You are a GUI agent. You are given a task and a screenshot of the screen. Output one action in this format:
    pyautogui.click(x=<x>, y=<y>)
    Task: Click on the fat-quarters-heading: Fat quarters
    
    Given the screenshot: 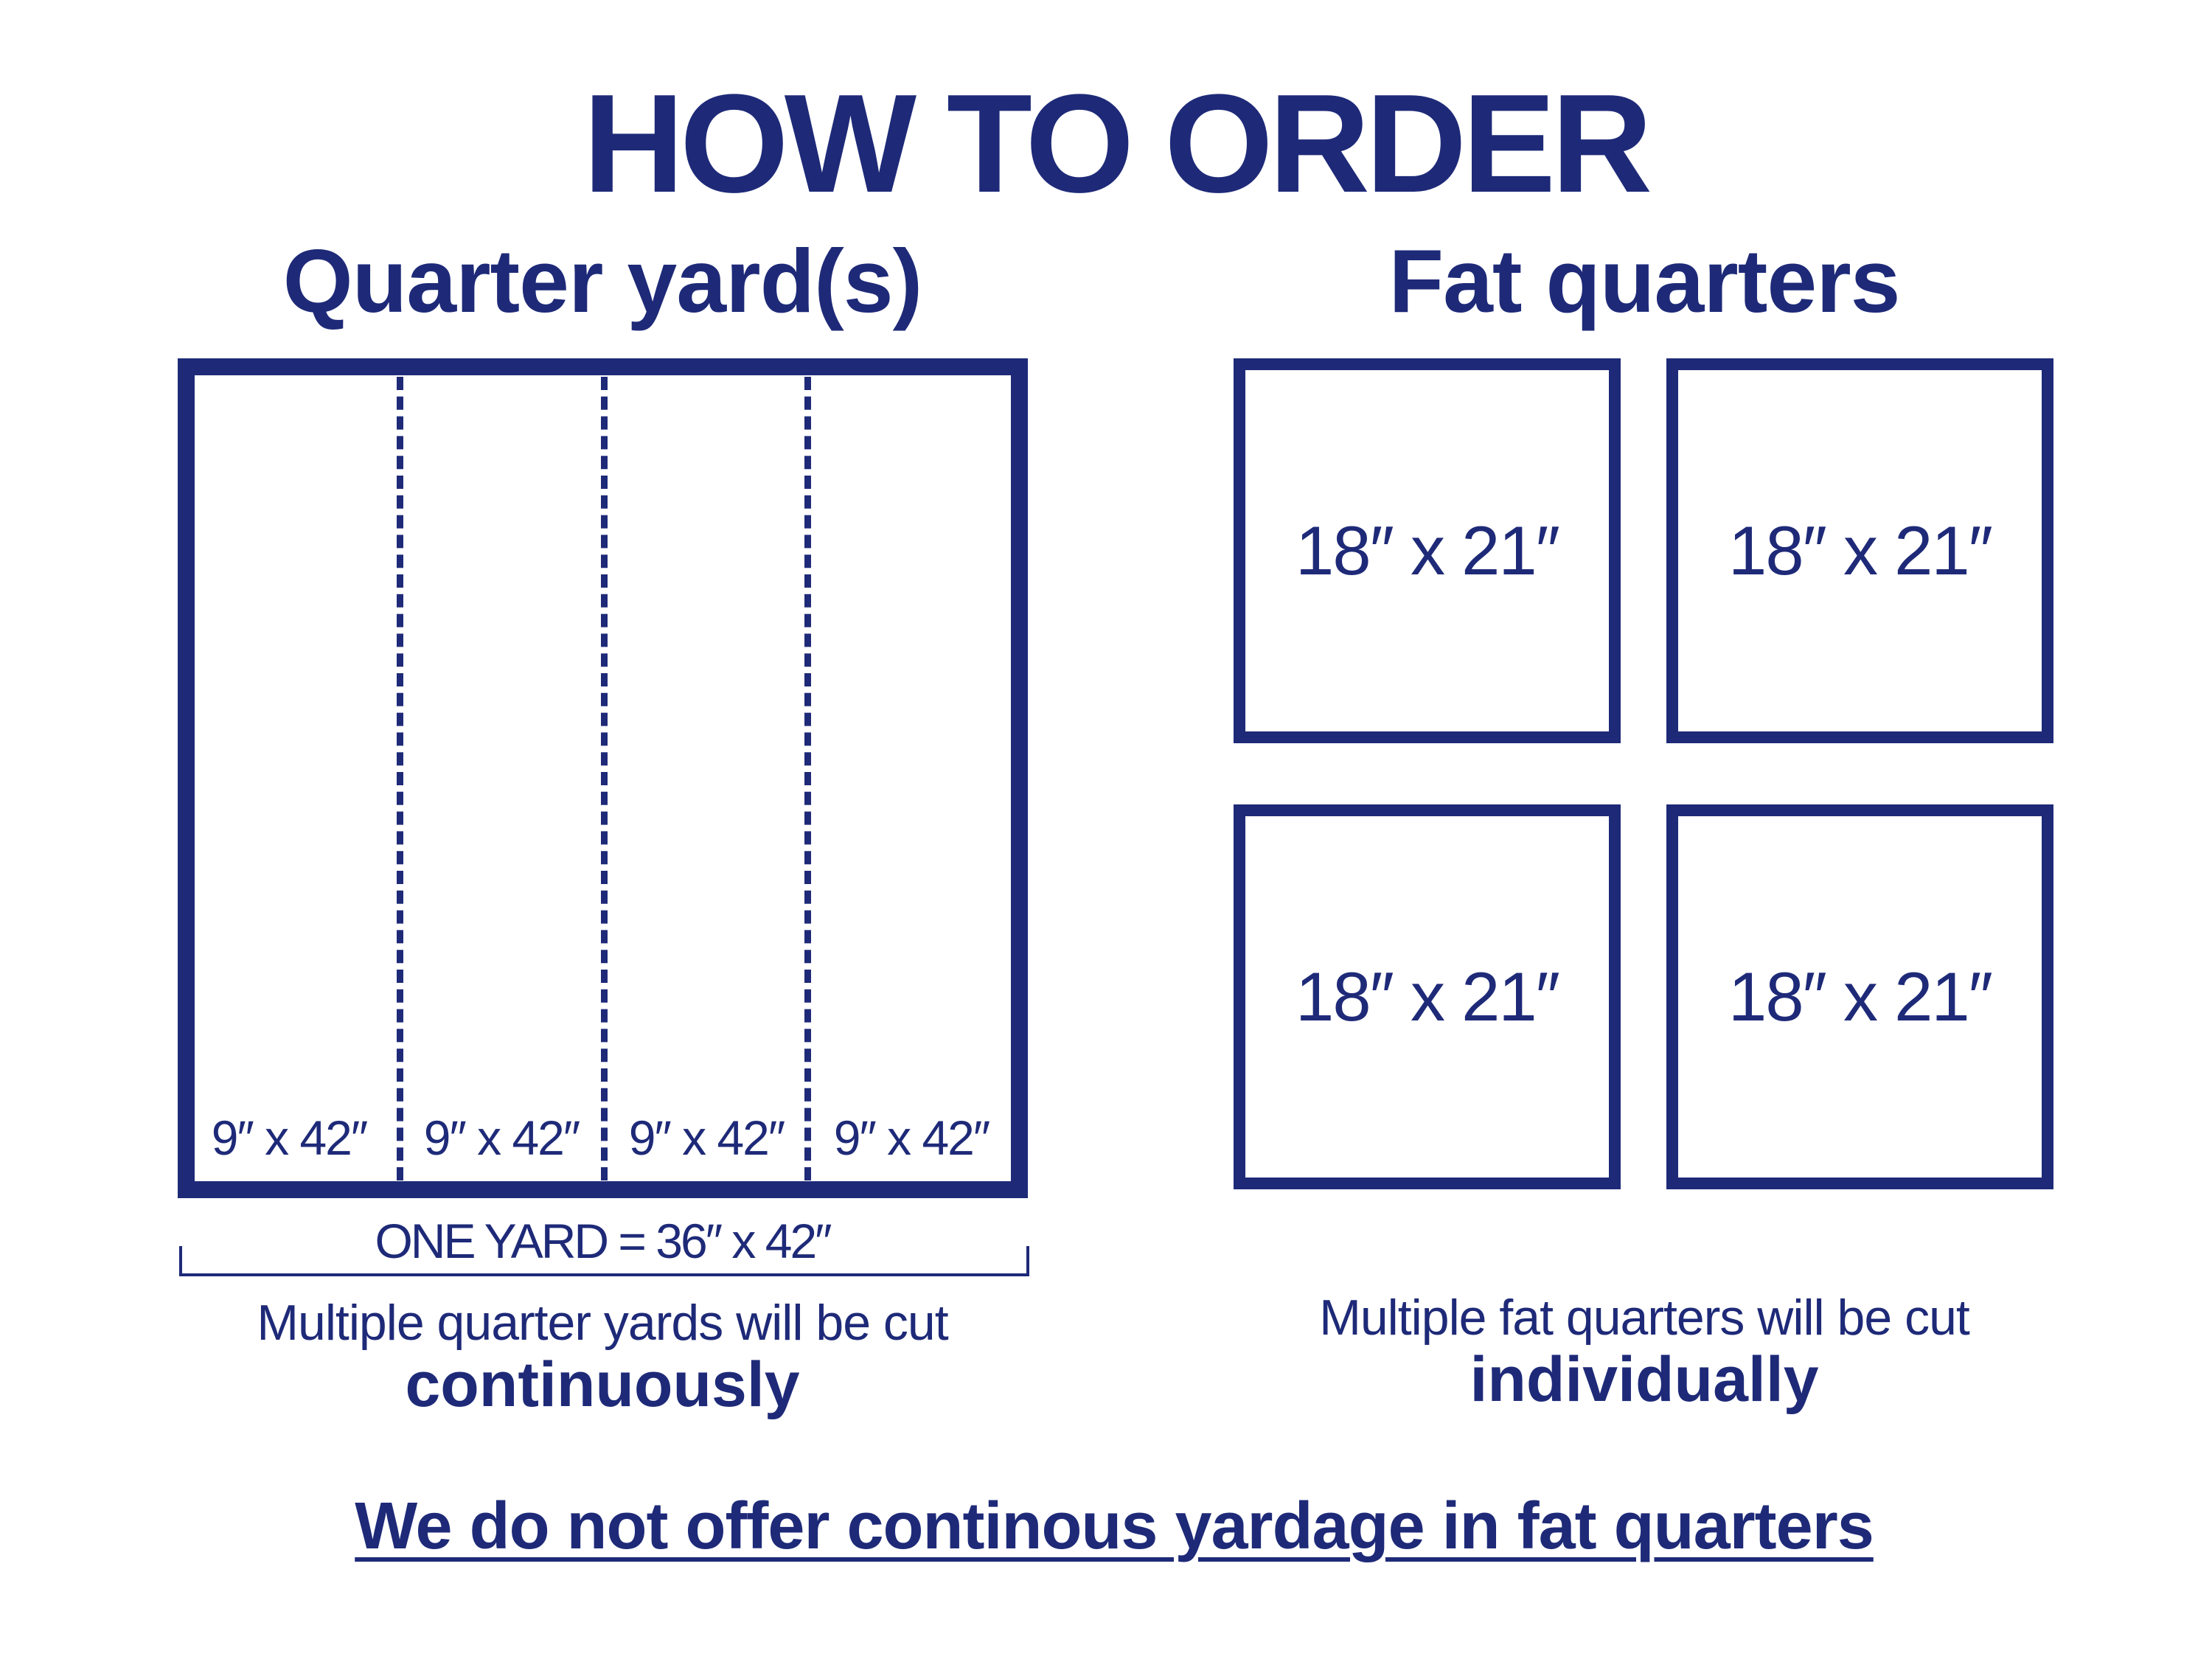 What is the action you would take?
    pyautogui.click(x=1644, y=281)
    